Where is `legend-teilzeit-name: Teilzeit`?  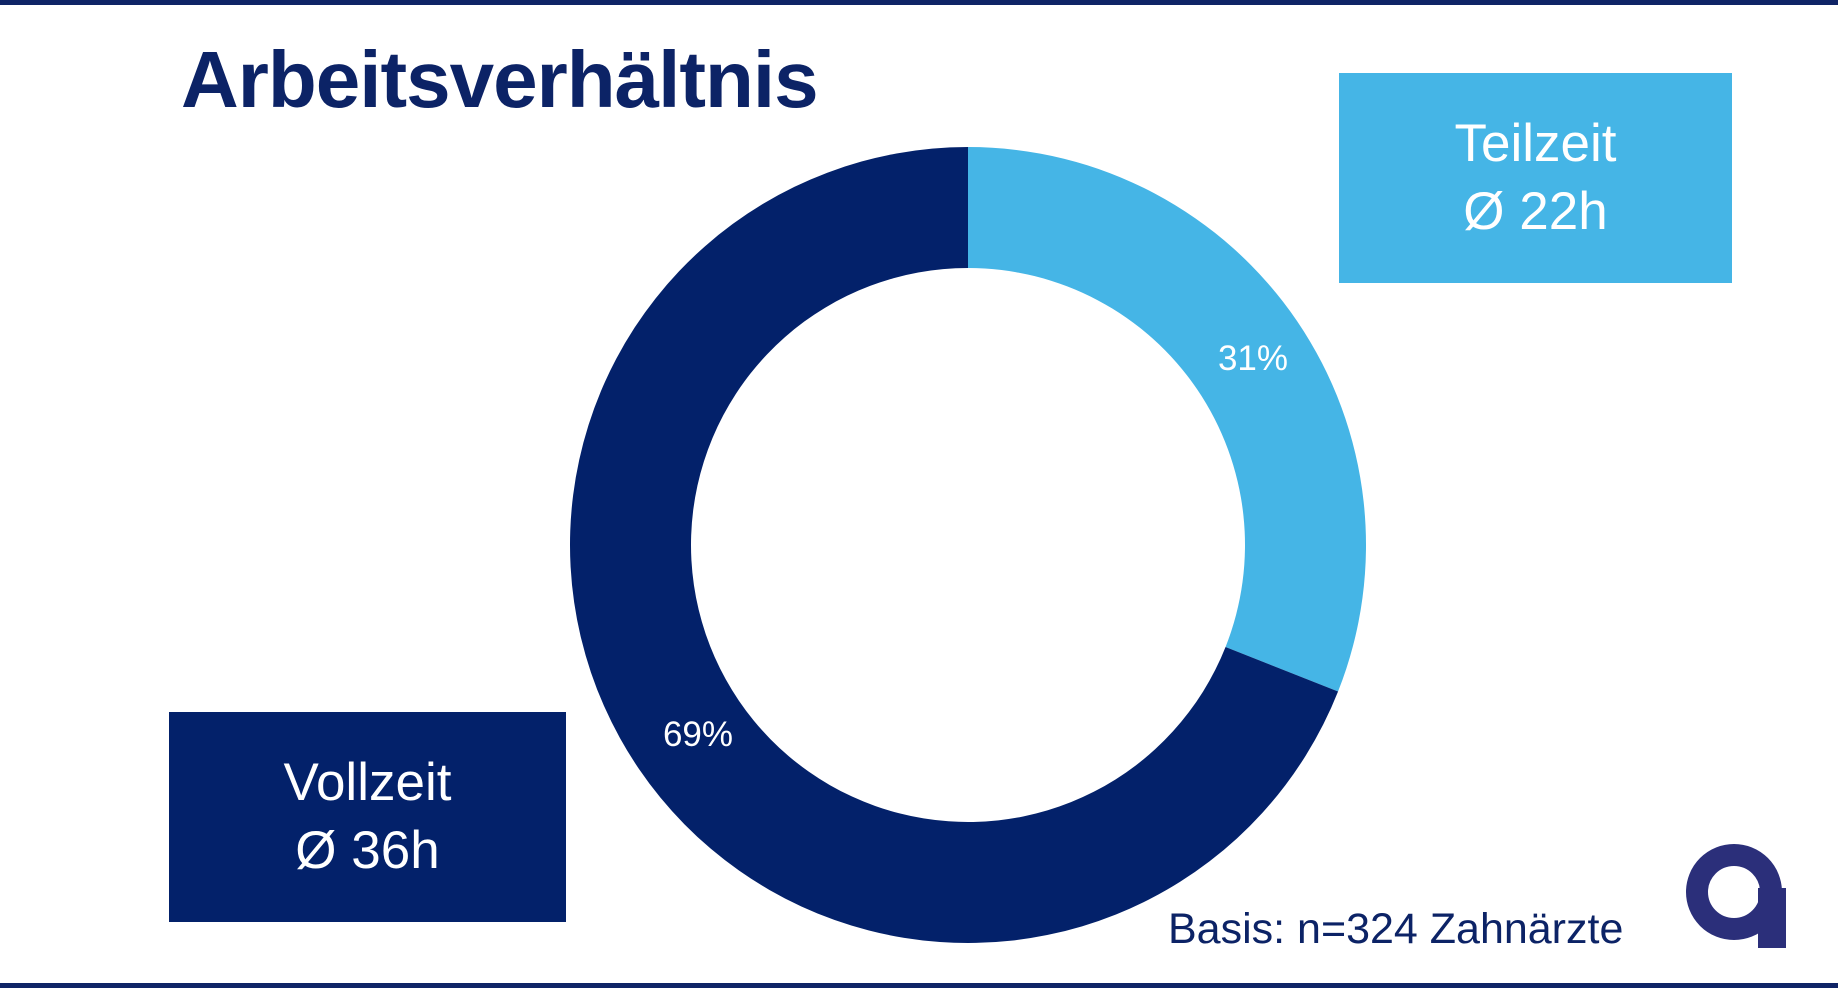
legend-teilzeit-name: Teilzeit is located at coordinates (1535, 143).